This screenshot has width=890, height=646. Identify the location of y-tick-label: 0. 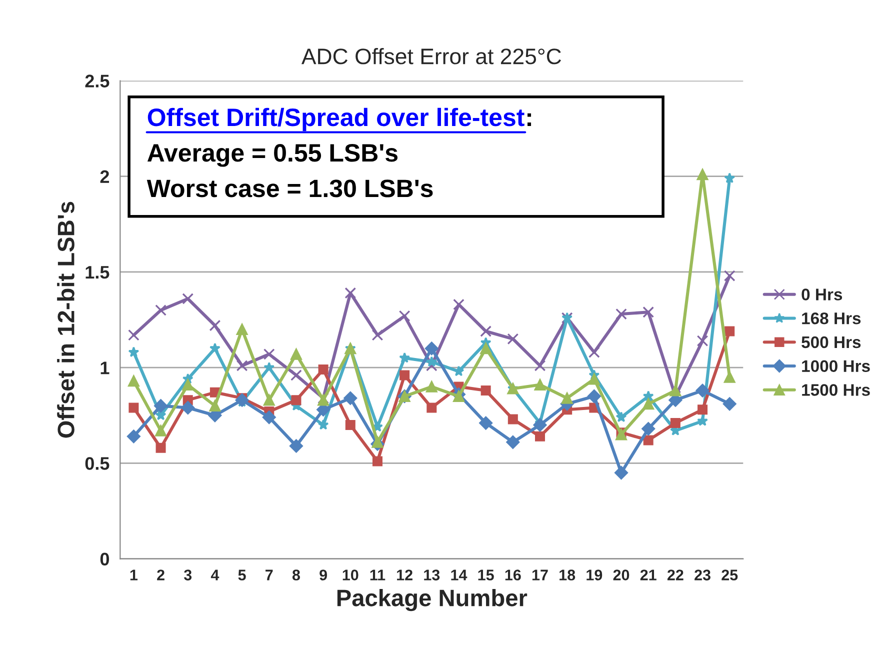
(104, 559).